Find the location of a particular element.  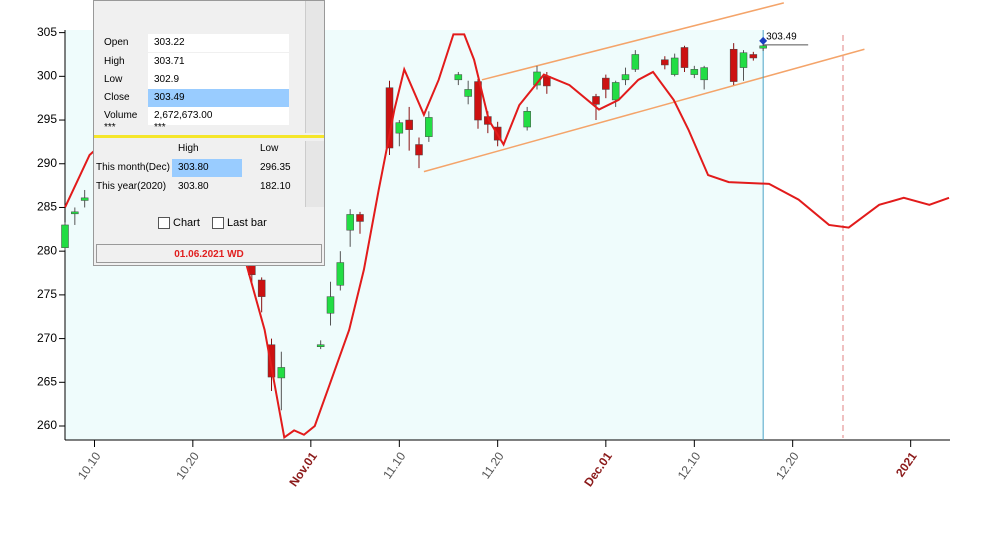

x-tick-label: 12.20 is located at coordinates (787, 465).